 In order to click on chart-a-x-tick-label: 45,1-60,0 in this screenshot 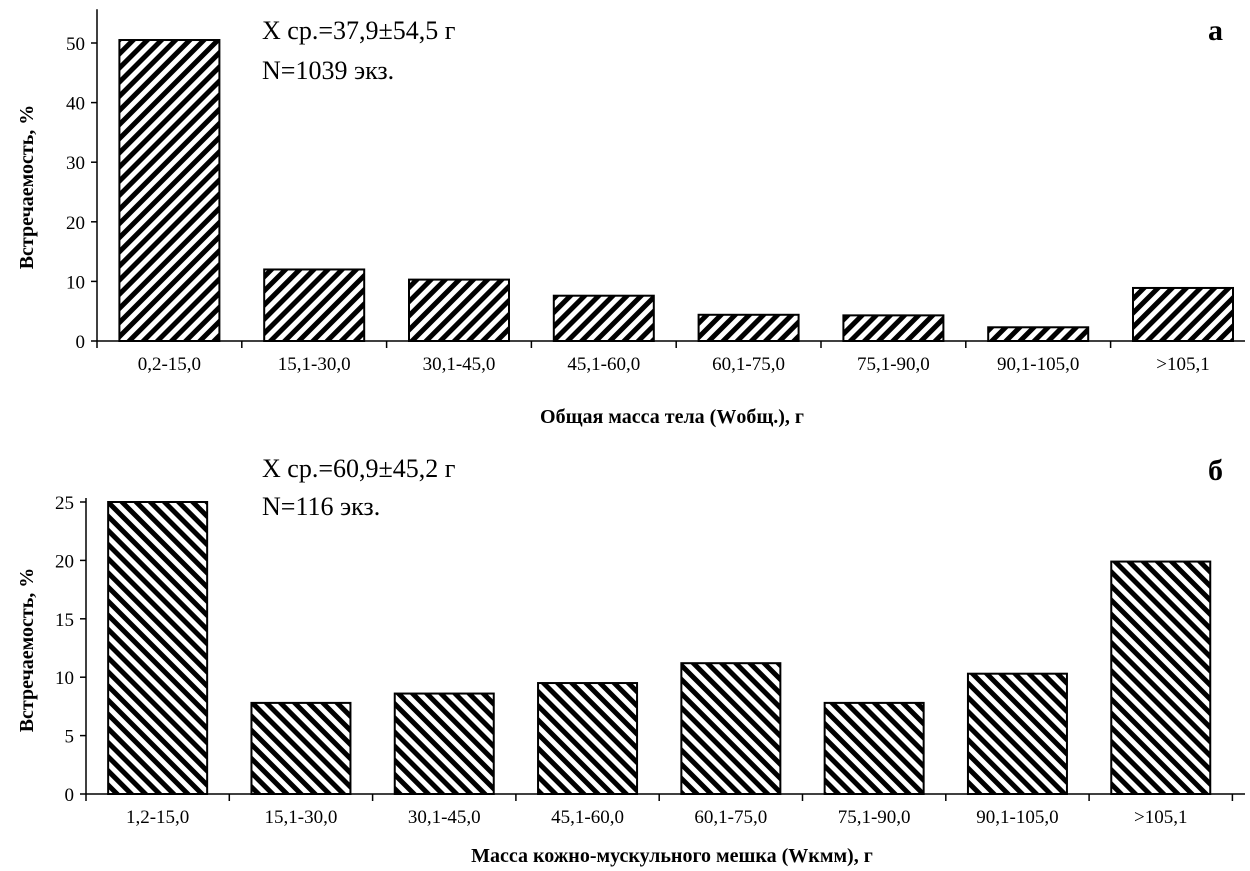, I will do `click(603, 364)`.